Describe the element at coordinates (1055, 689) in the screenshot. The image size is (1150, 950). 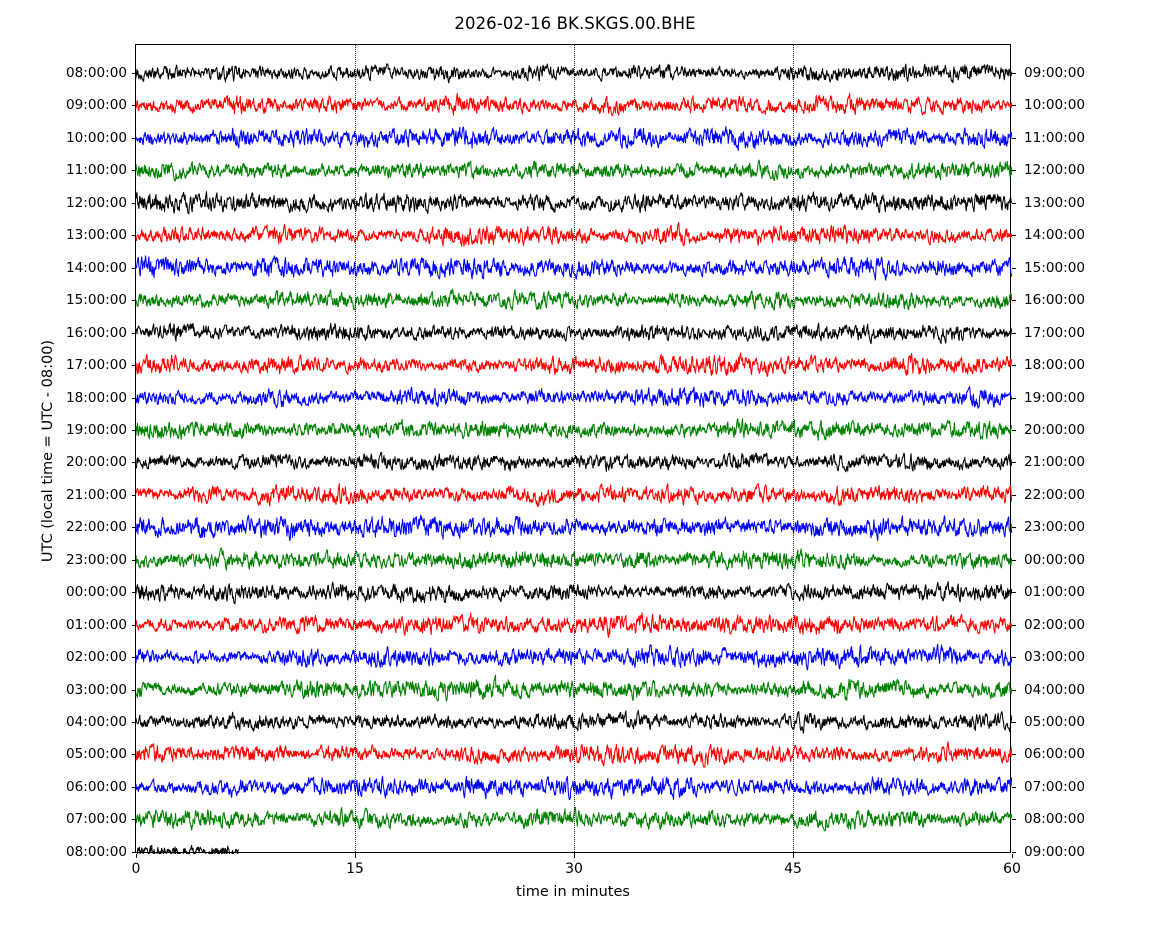
I see `y-tick-label-right: 04:00:00` at that location.